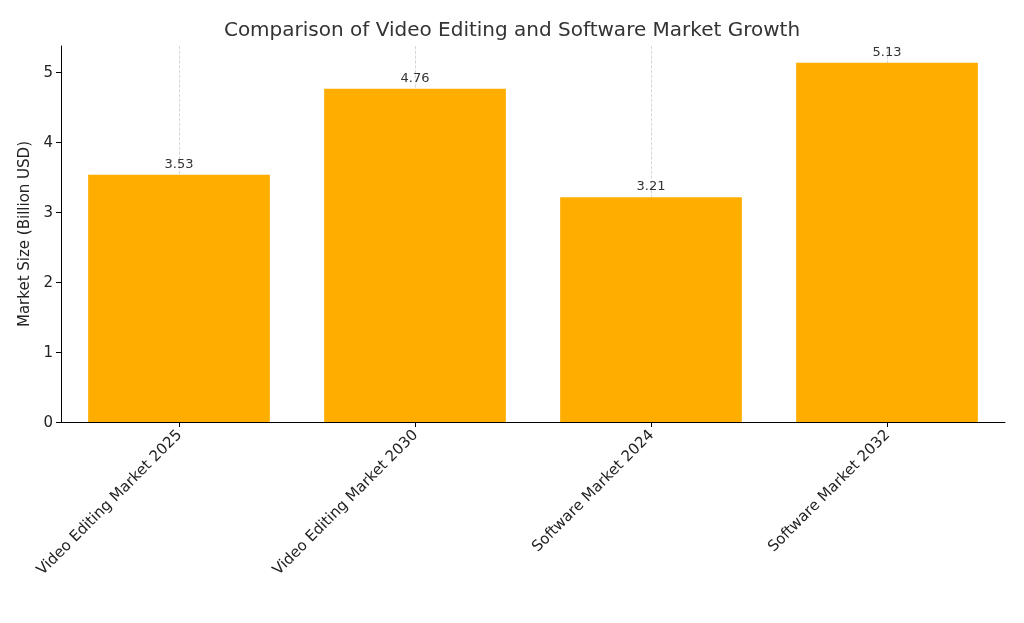 This screenshot has height=623, width=1024. Describe the element at coordinates (415, 77) in the screenshot. I see `data-label: 4.76` at that location.